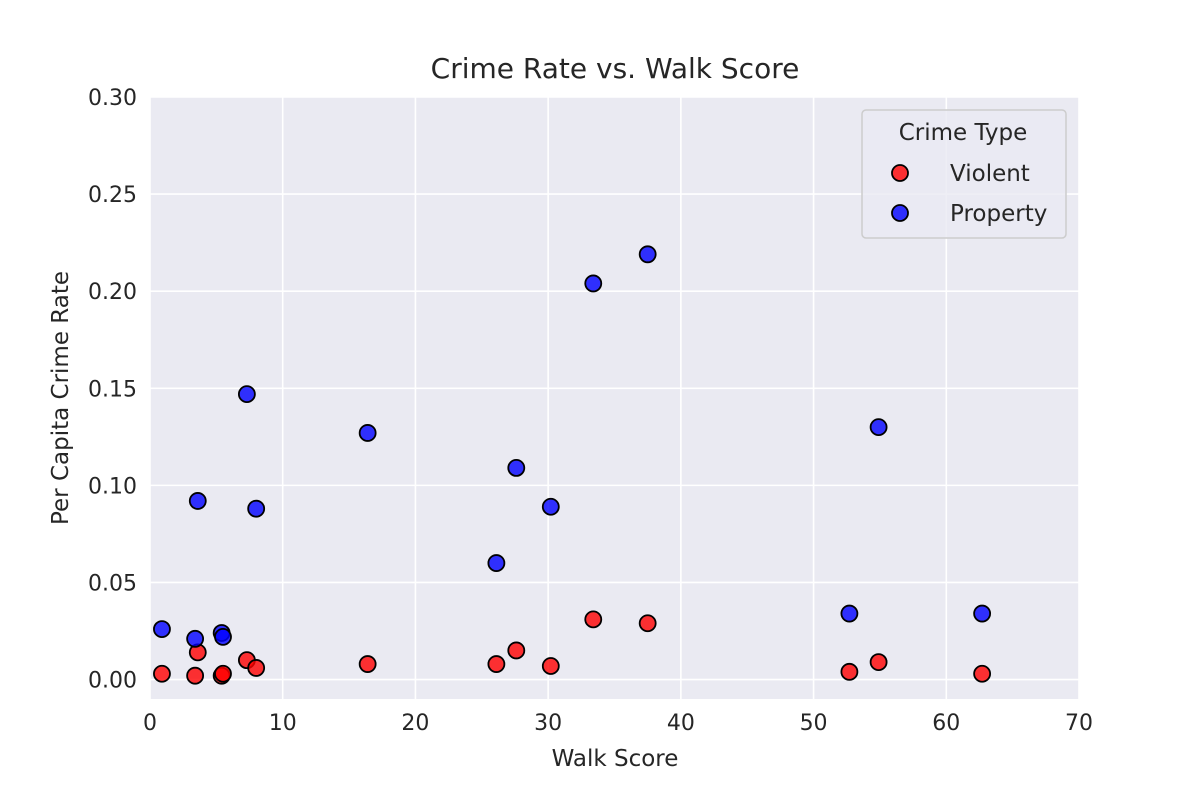 The height and width of the screenshot is (800, 1200). I want to click on legend-marker-property, so click(900, 213).